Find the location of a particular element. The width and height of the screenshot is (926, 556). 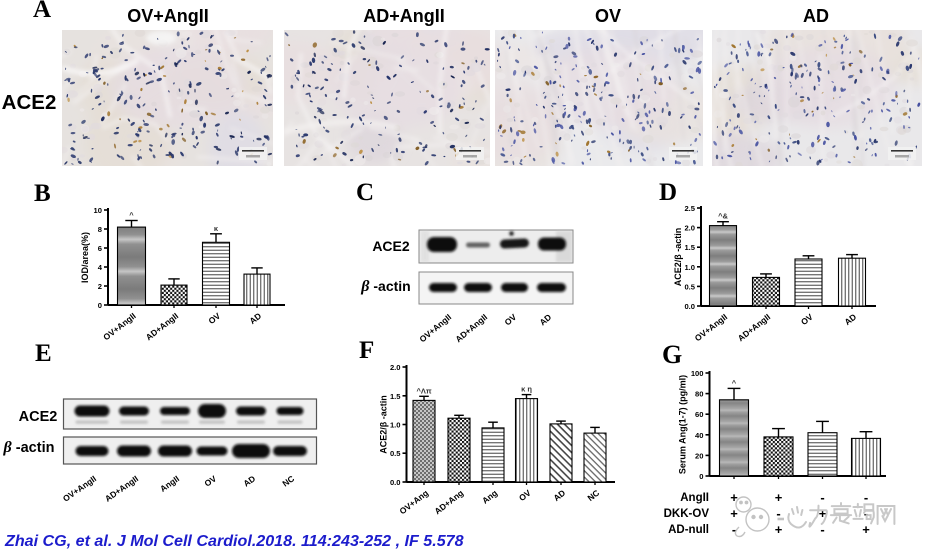

svg-text: 60 is located at coordinates (699, 414).